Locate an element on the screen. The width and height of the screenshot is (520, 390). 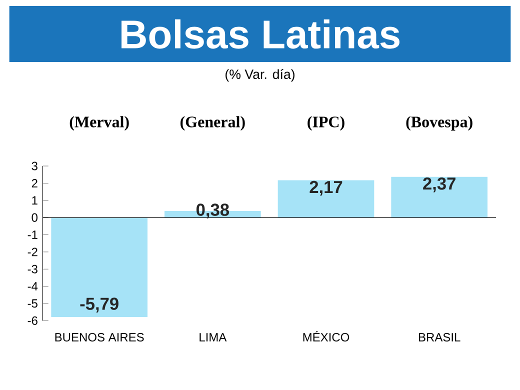
y-tick-label: 1 is located at coordinates (35, 200).